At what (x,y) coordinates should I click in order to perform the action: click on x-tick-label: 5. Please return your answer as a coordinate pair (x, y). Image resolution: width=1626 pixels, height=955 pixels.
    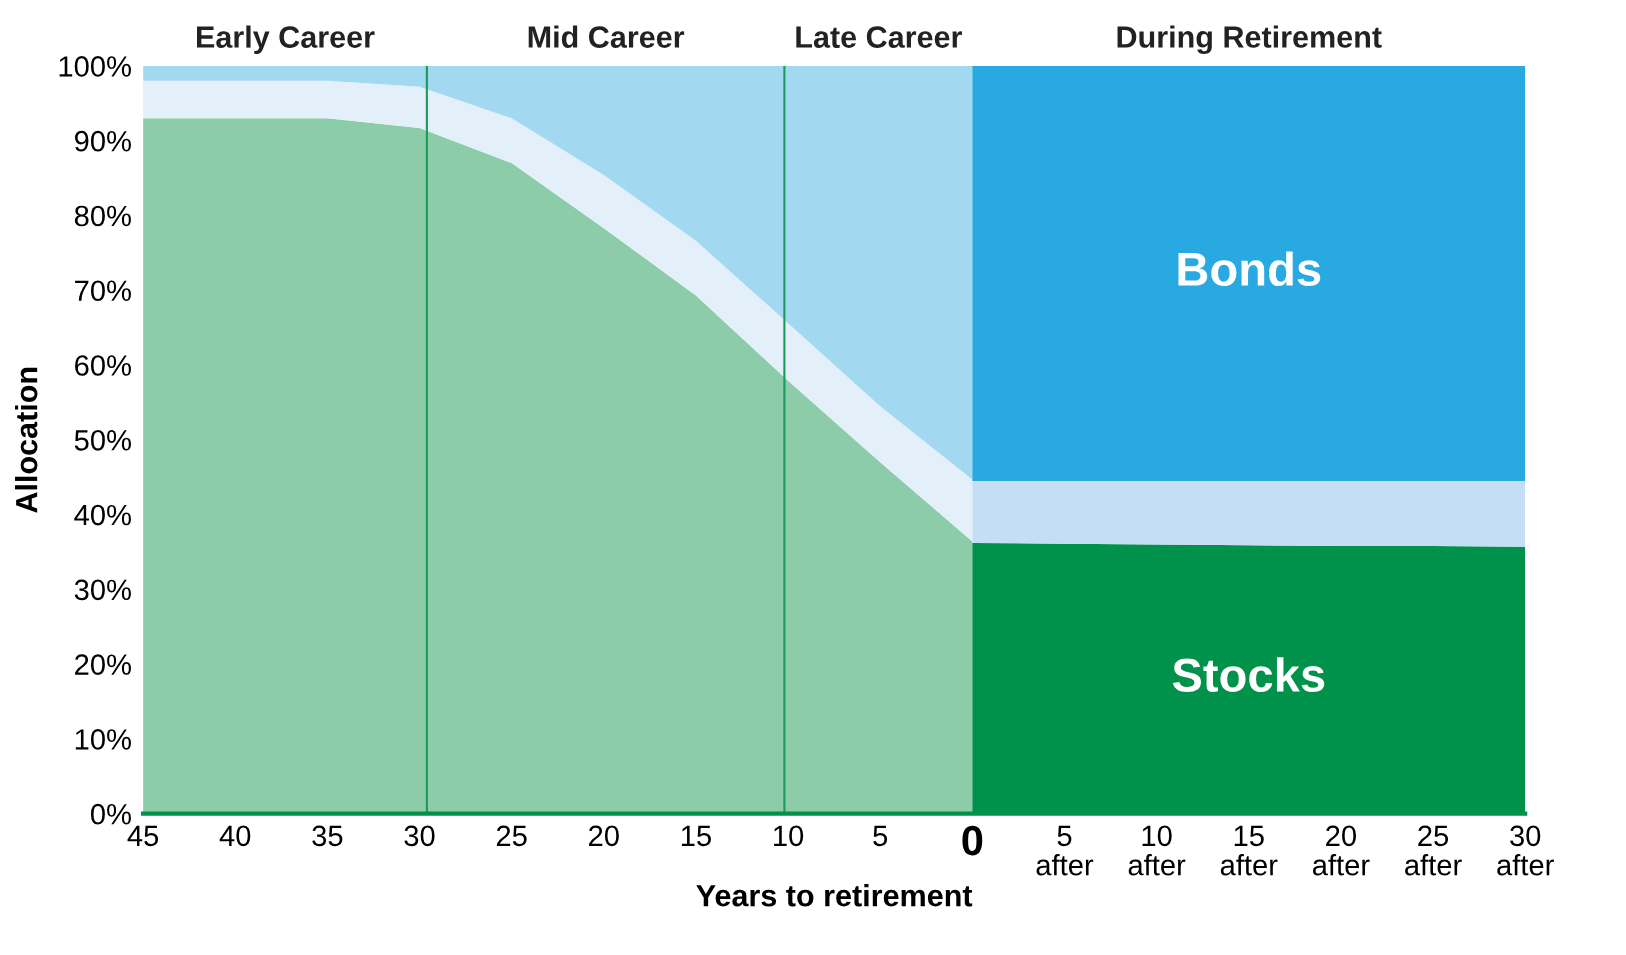
    Looking at the image, I should click on (880, 836).